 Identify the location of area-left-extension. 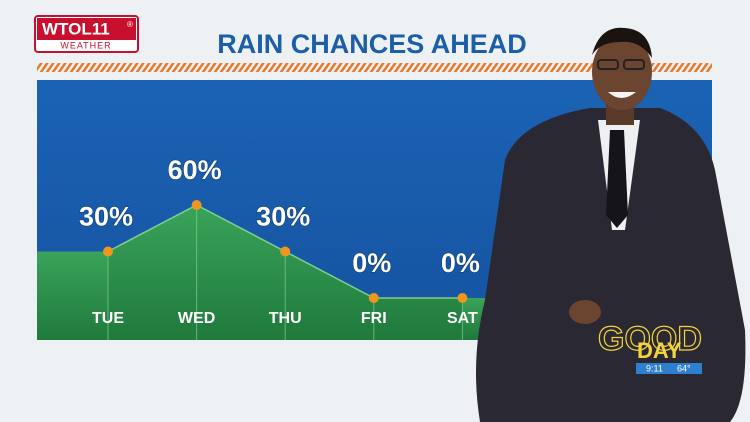
(72, 295).